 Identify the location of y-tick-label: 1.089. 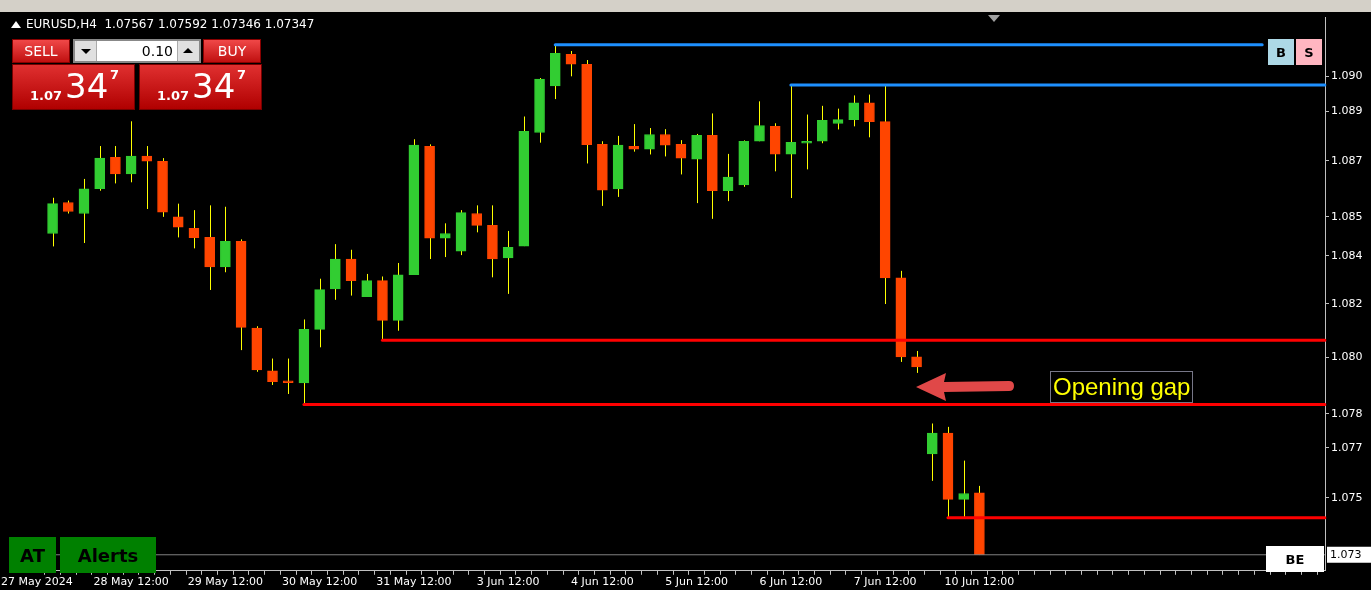
(1347, 111).